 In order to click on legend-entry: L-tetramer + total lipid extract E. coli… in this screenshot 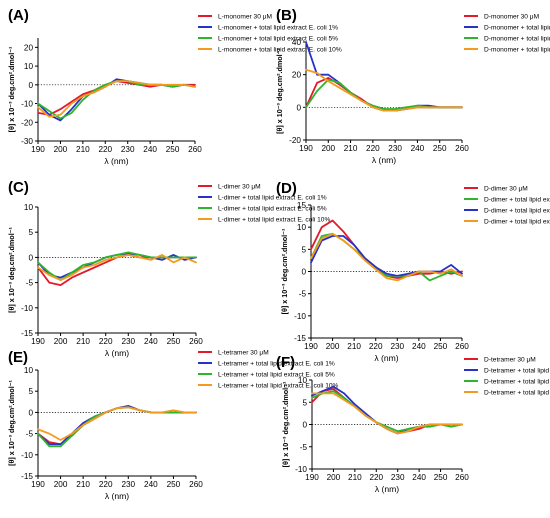, I will do `click(276, 363)`.